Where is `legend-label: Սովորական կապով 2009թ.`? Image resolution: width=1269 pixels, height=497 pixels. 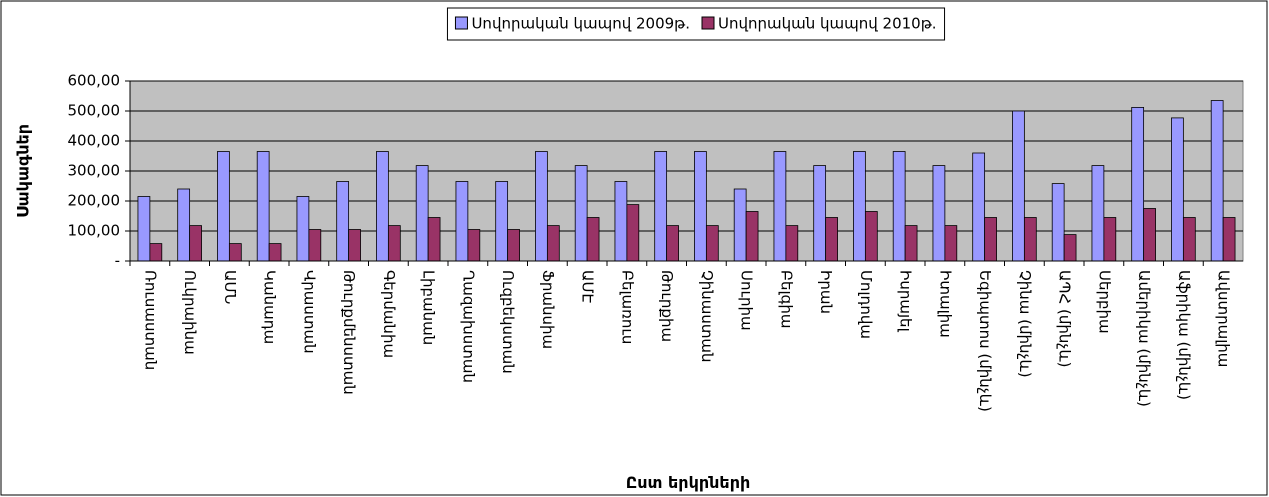
legend-label: Սովորական կապով 2009թ. is located at coordinates (580, 24).